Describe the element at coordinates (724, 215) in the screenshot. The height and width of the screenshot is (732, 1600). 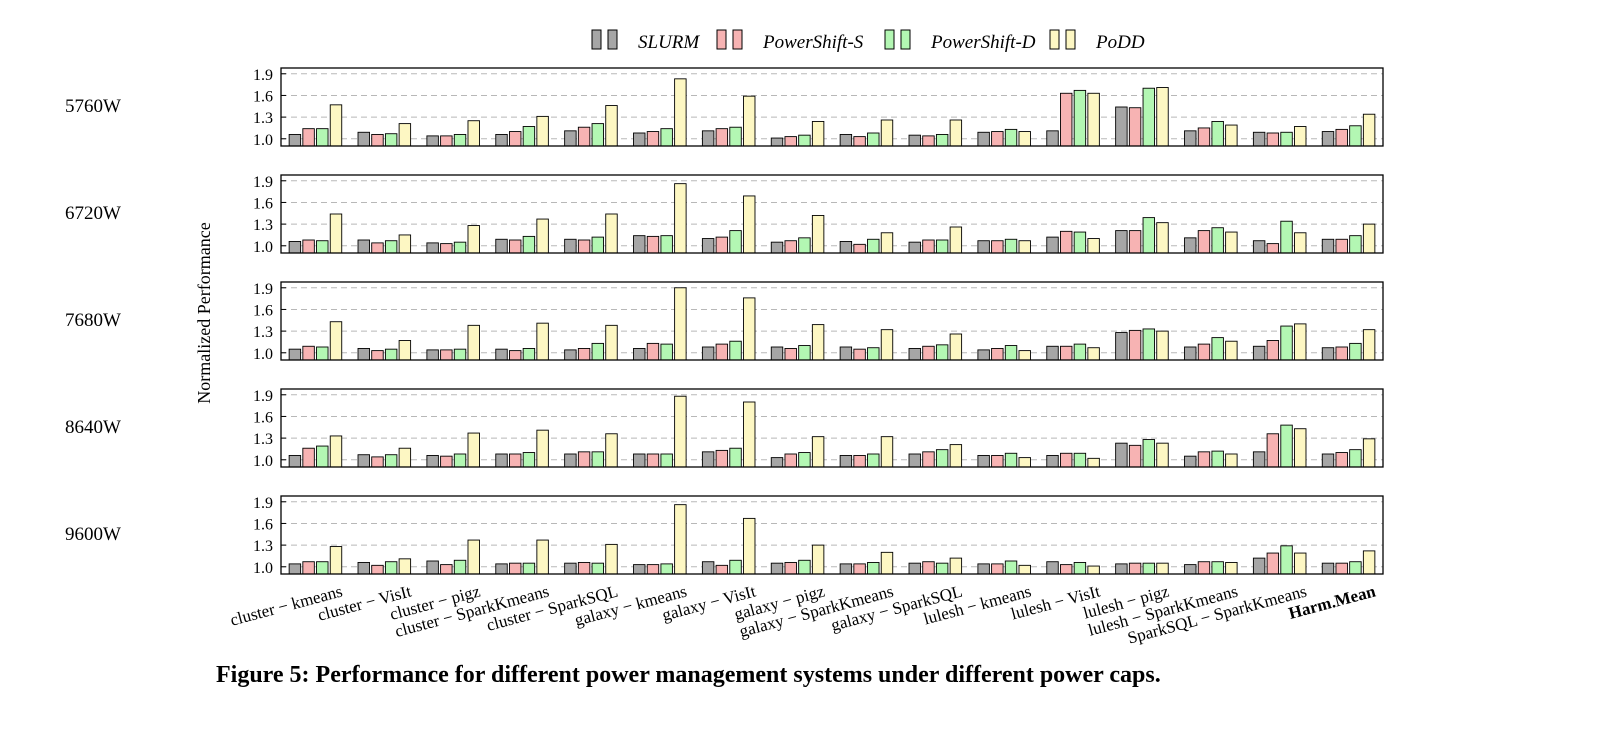
I see `panel: 6720W 1.0 1.3 1.6 1.9` at that location.